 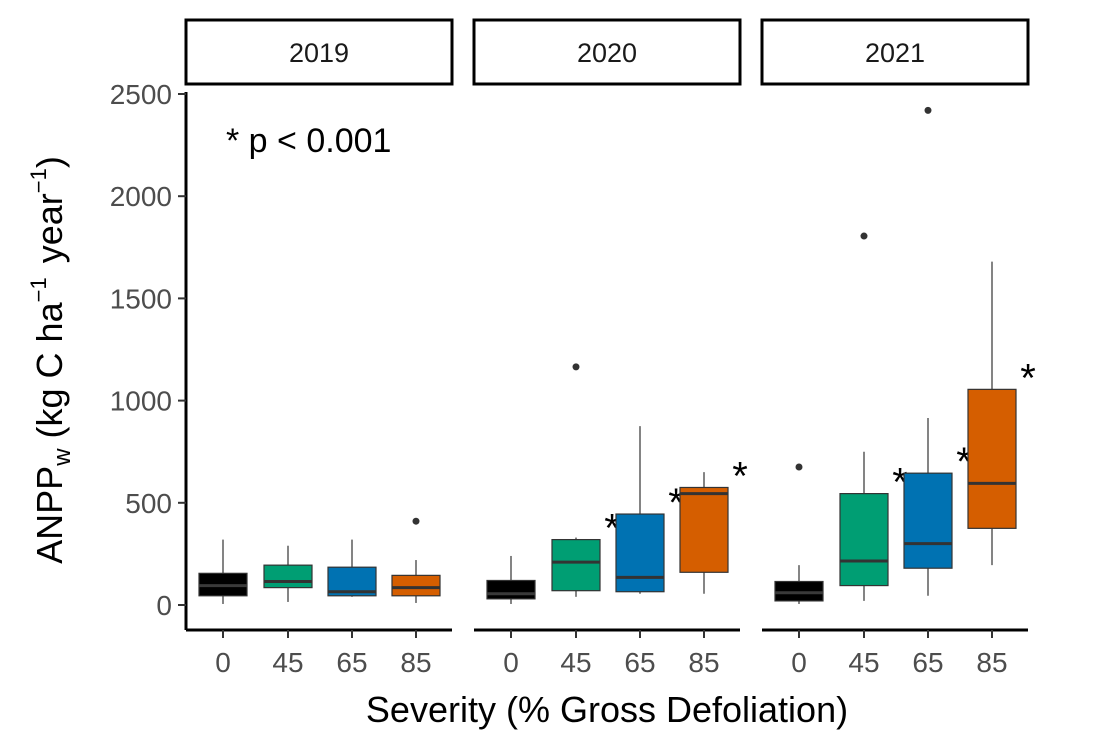 I want to click on x-tick-label-2019-0: 0, so click(x=223, y=662).